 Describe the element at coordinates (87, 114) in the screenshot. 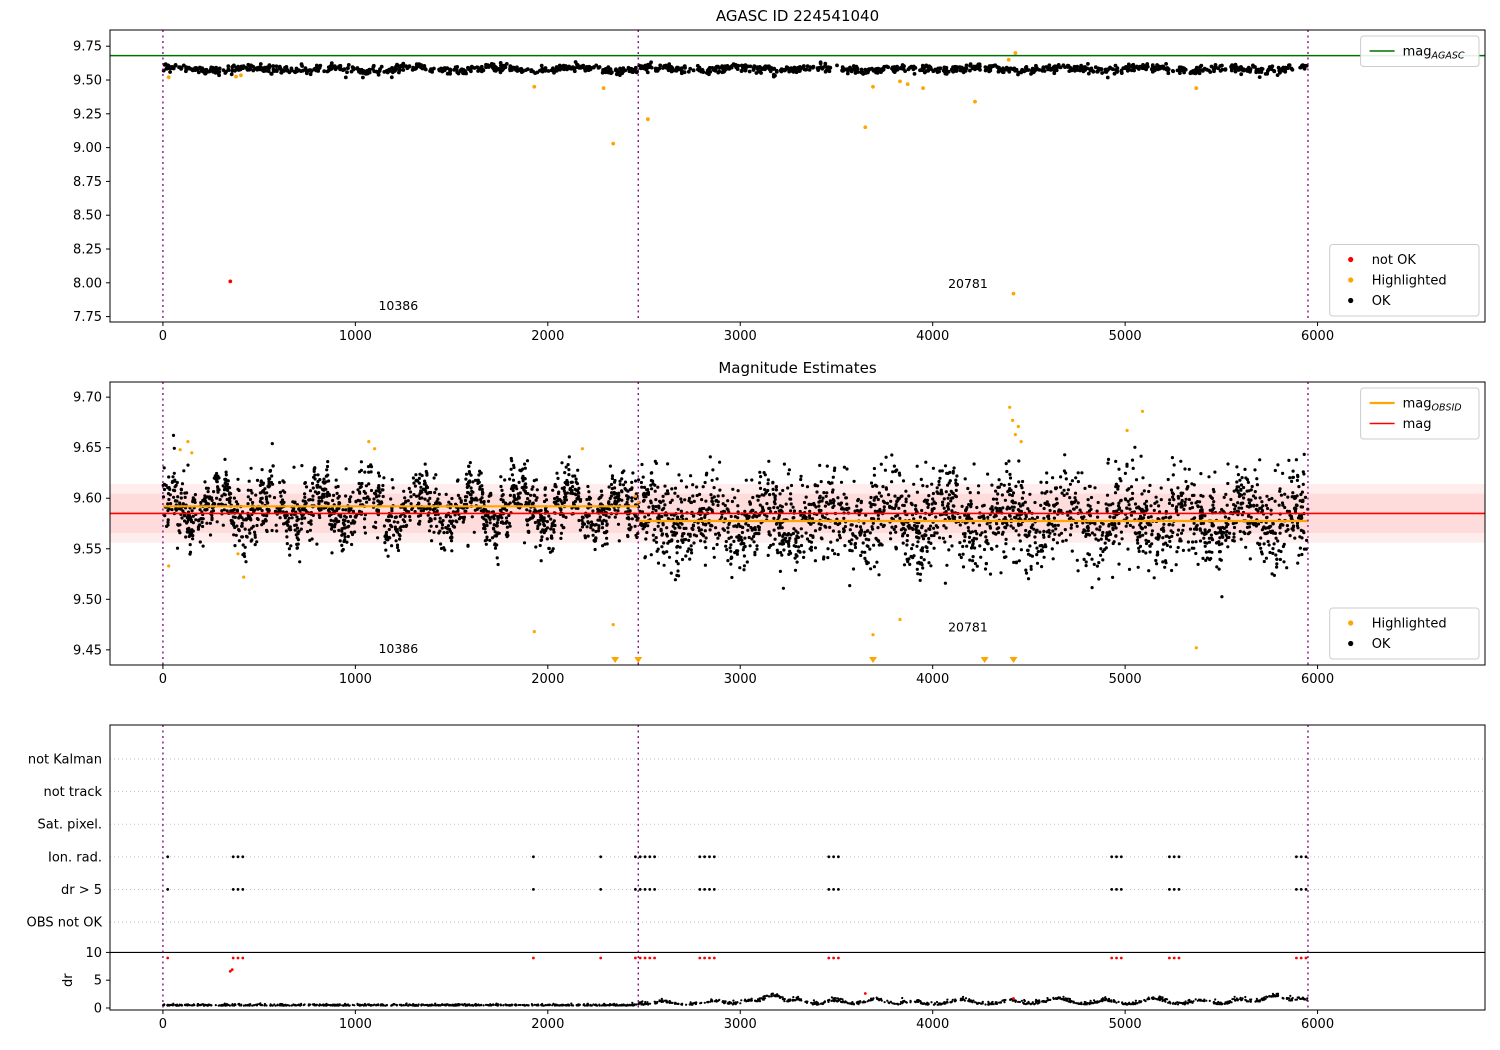

I see `y-tick-label: 9.25` at that location.